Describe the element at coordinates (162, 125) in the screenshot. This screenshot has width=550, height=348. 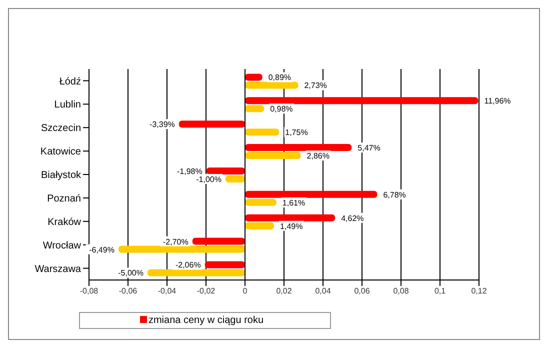
I see `data-label: -3,39%` at that location.